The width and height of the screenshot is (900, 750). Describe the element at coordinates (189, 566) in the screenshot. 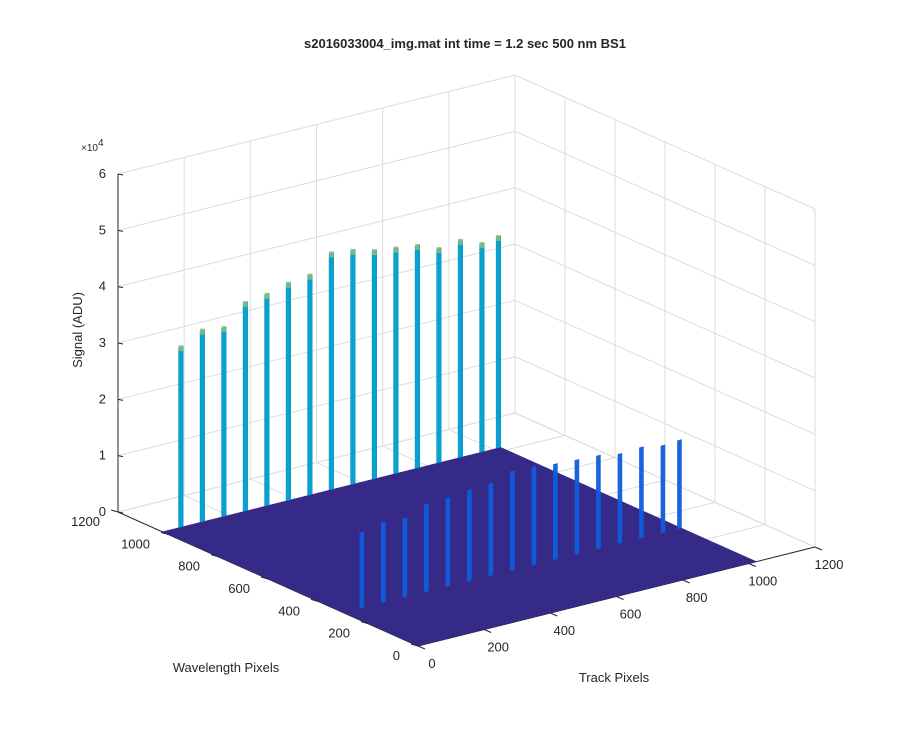

I see `y-tick-label: 800` at that location.